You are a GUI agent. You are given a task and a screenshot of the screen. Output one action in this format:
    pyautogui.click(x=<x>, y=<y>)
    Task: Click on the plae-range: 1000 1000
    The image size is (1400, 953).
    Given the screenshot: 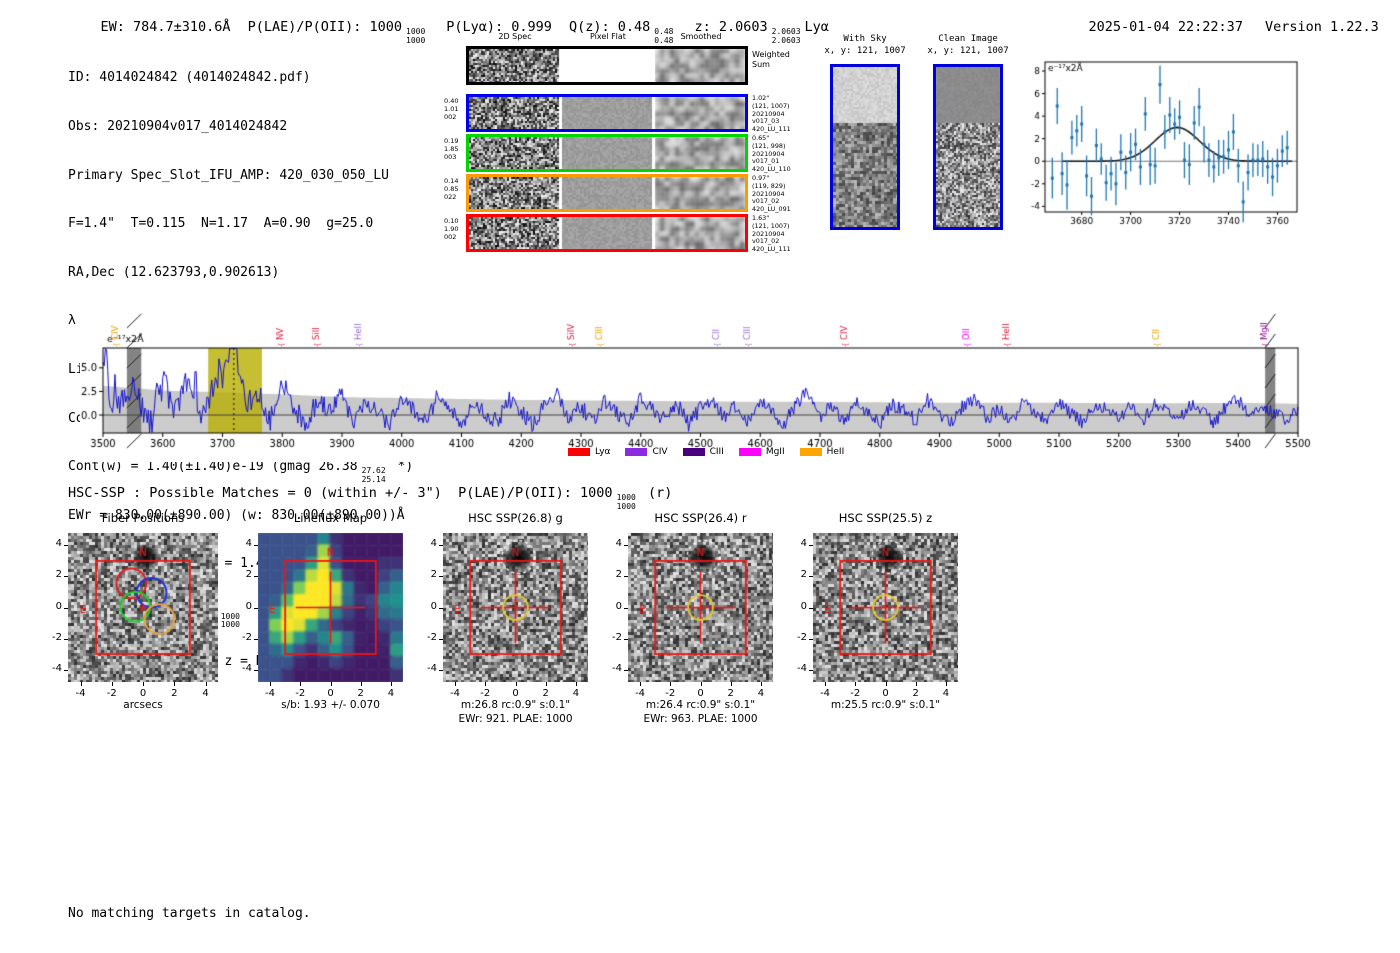 What is the action you would take?
    pyautogui.click(x=416, y=36)
    